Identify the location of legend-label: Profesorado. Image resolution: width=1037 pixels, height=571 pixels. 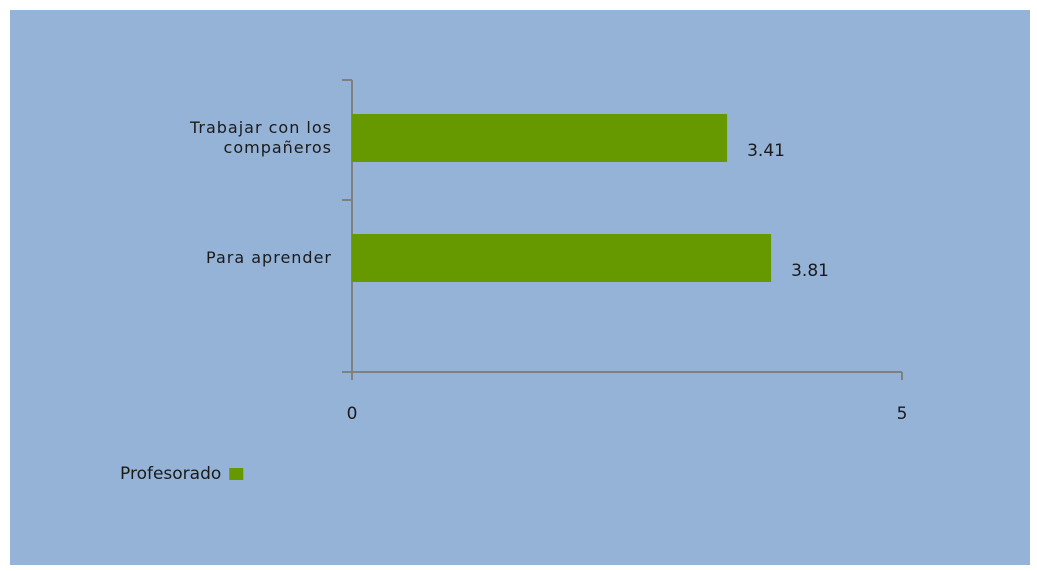
(170, 474).